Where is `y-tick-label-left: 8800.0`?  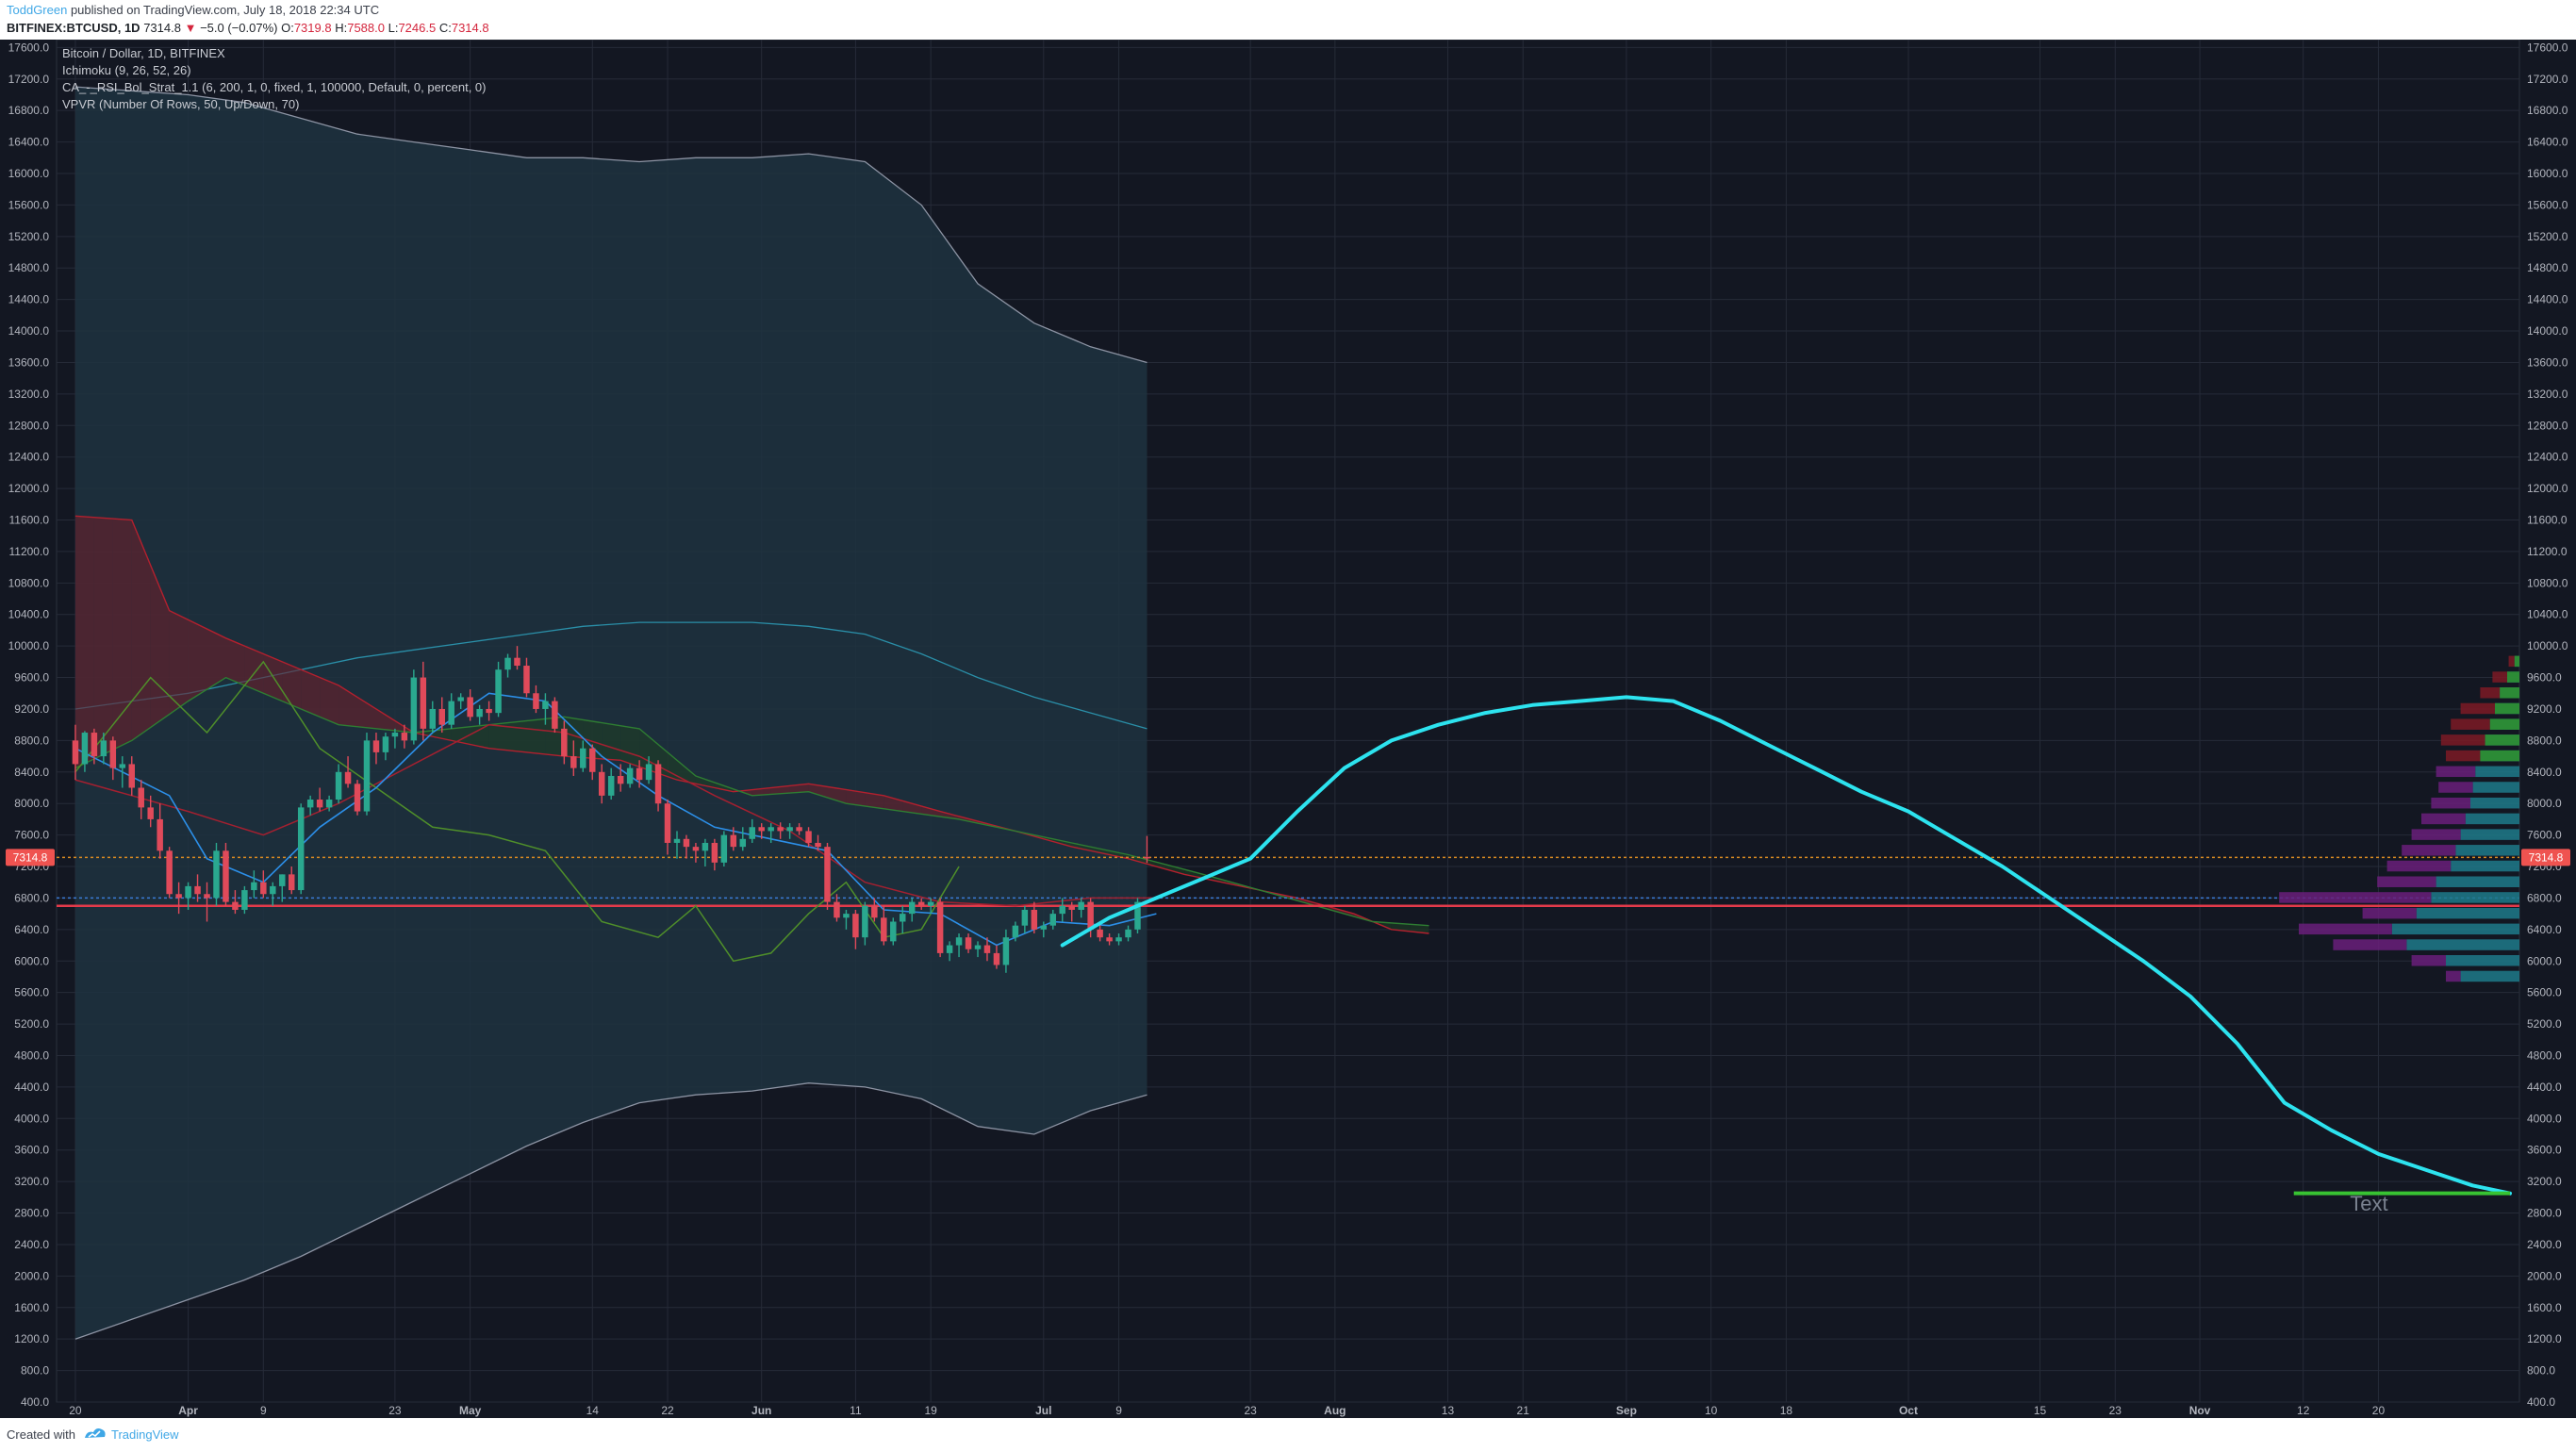 y-tick-label-left: 8800.0 is located at coordinates (31, 740).